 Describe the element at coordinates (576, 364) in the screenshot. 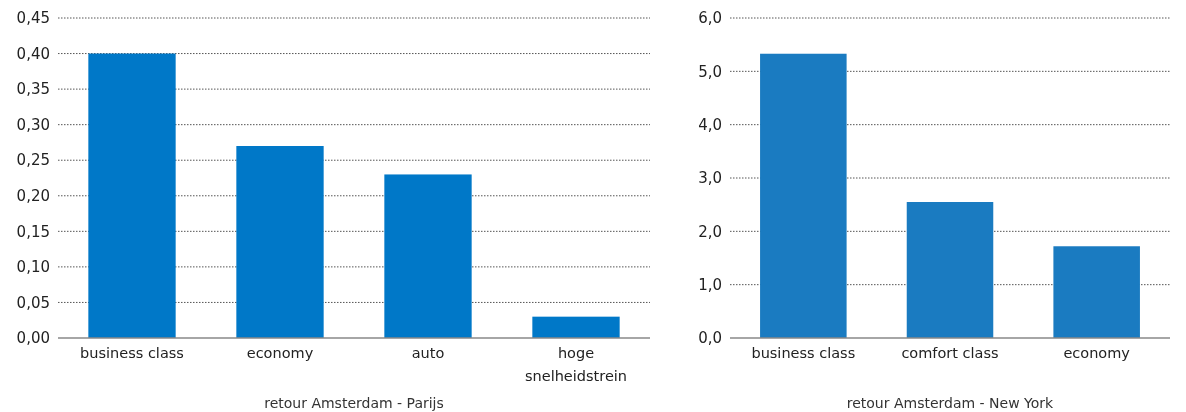

I see `x-tick-label: hoge snelheidstrein` at that location.